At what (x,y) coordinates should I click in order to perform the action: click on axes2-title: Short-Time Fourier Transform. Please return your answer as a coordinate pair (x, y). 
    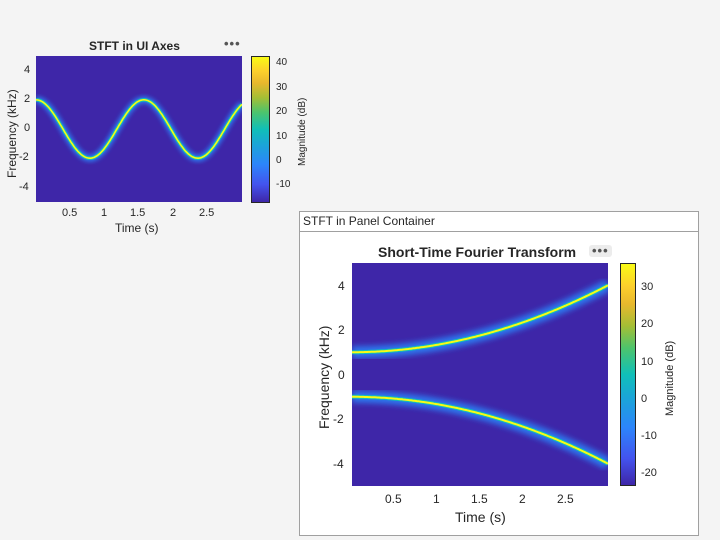
    Looking at the image, I should click on (477, 252).